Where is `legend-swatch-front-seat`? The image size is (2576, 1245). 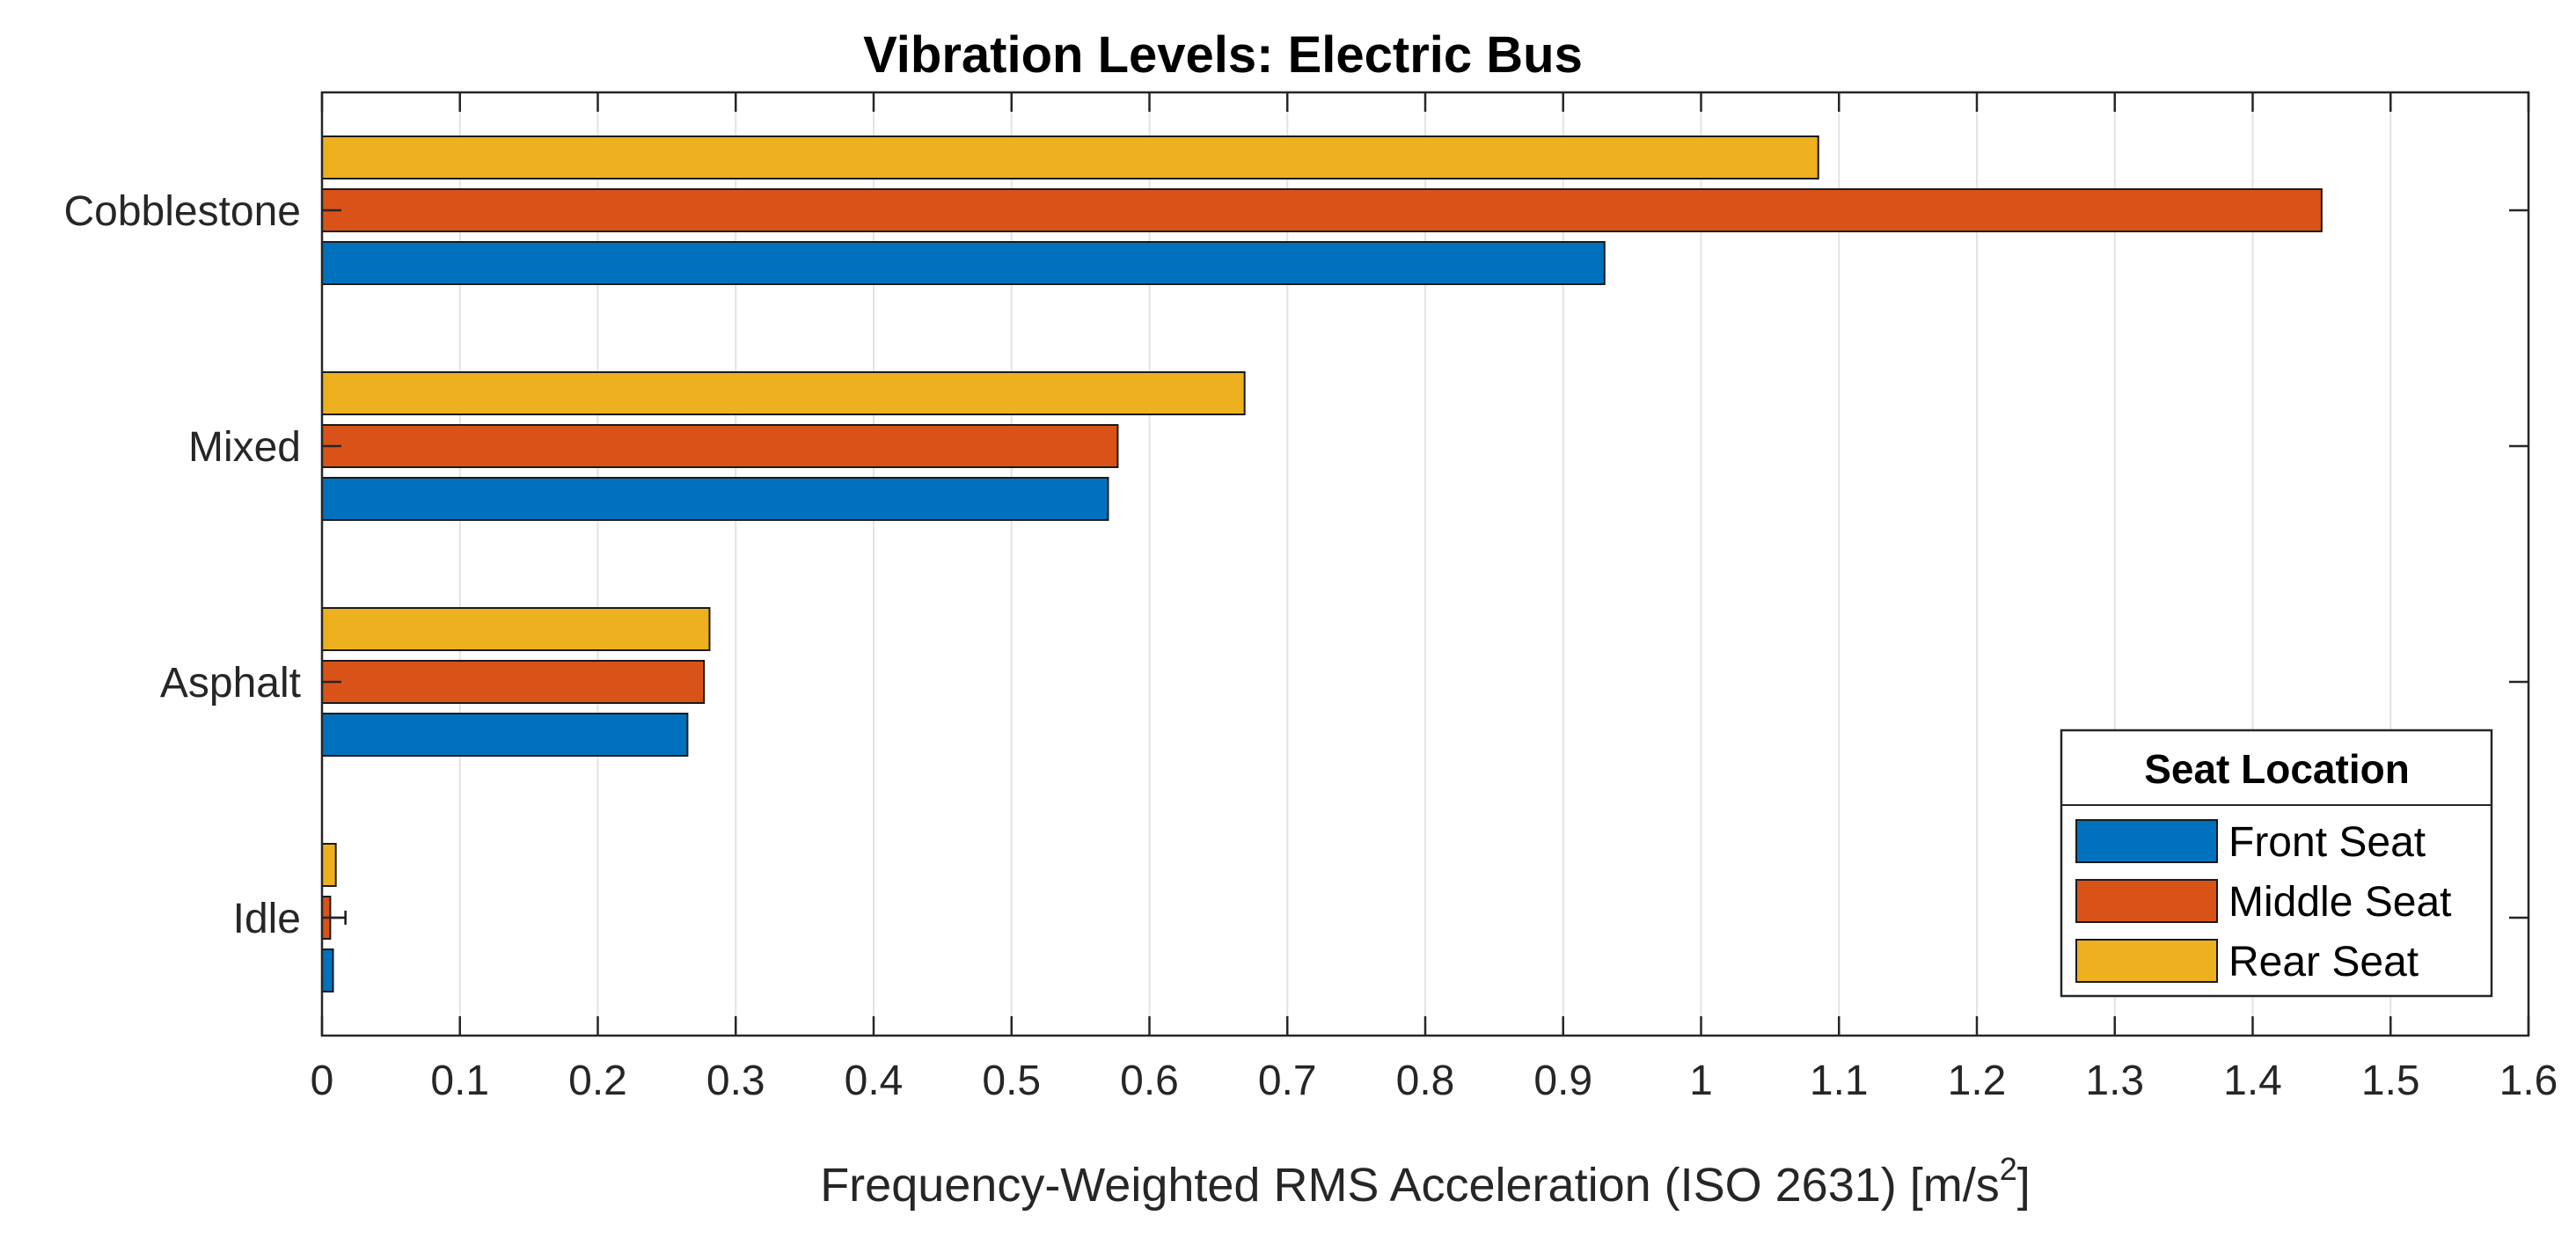 legend-swatch-front-seat is located at coordinates (2146, 841).